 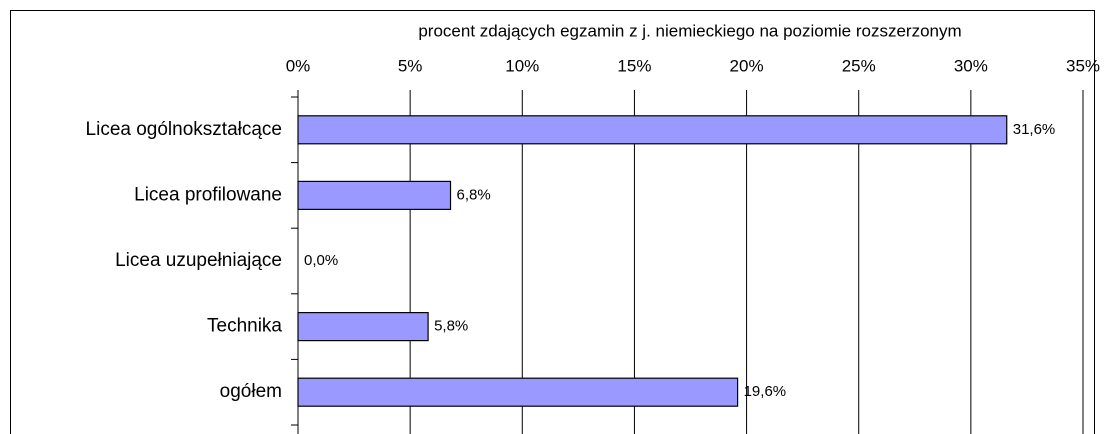 What do you see at coordinates (474, 194) in the screenshot?
I see `value-label: 6,8%` at bounding box center [474, 194].